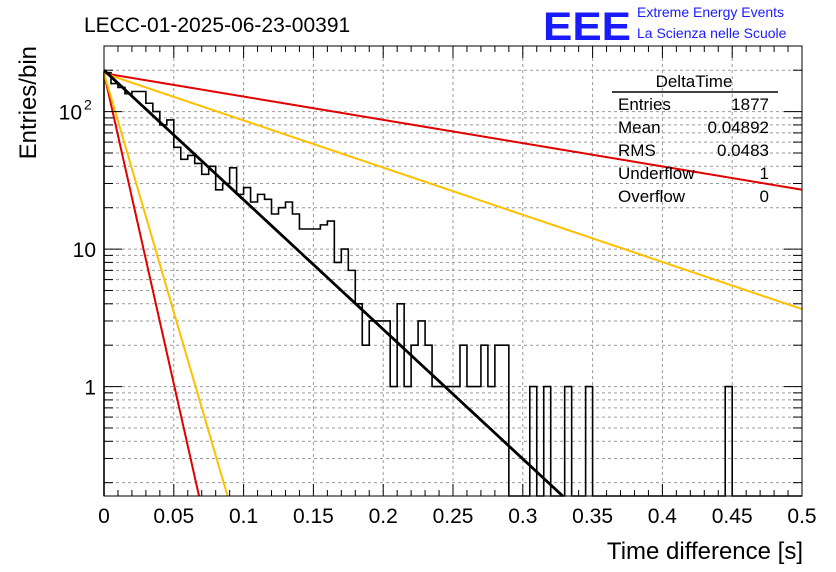 This screenshot has width=836, height=572. What do you see at coordinates (710, 12) in the screenshot?
I see `logo-line-1: Extreme Energy Events` at bounding box center [710, 12].